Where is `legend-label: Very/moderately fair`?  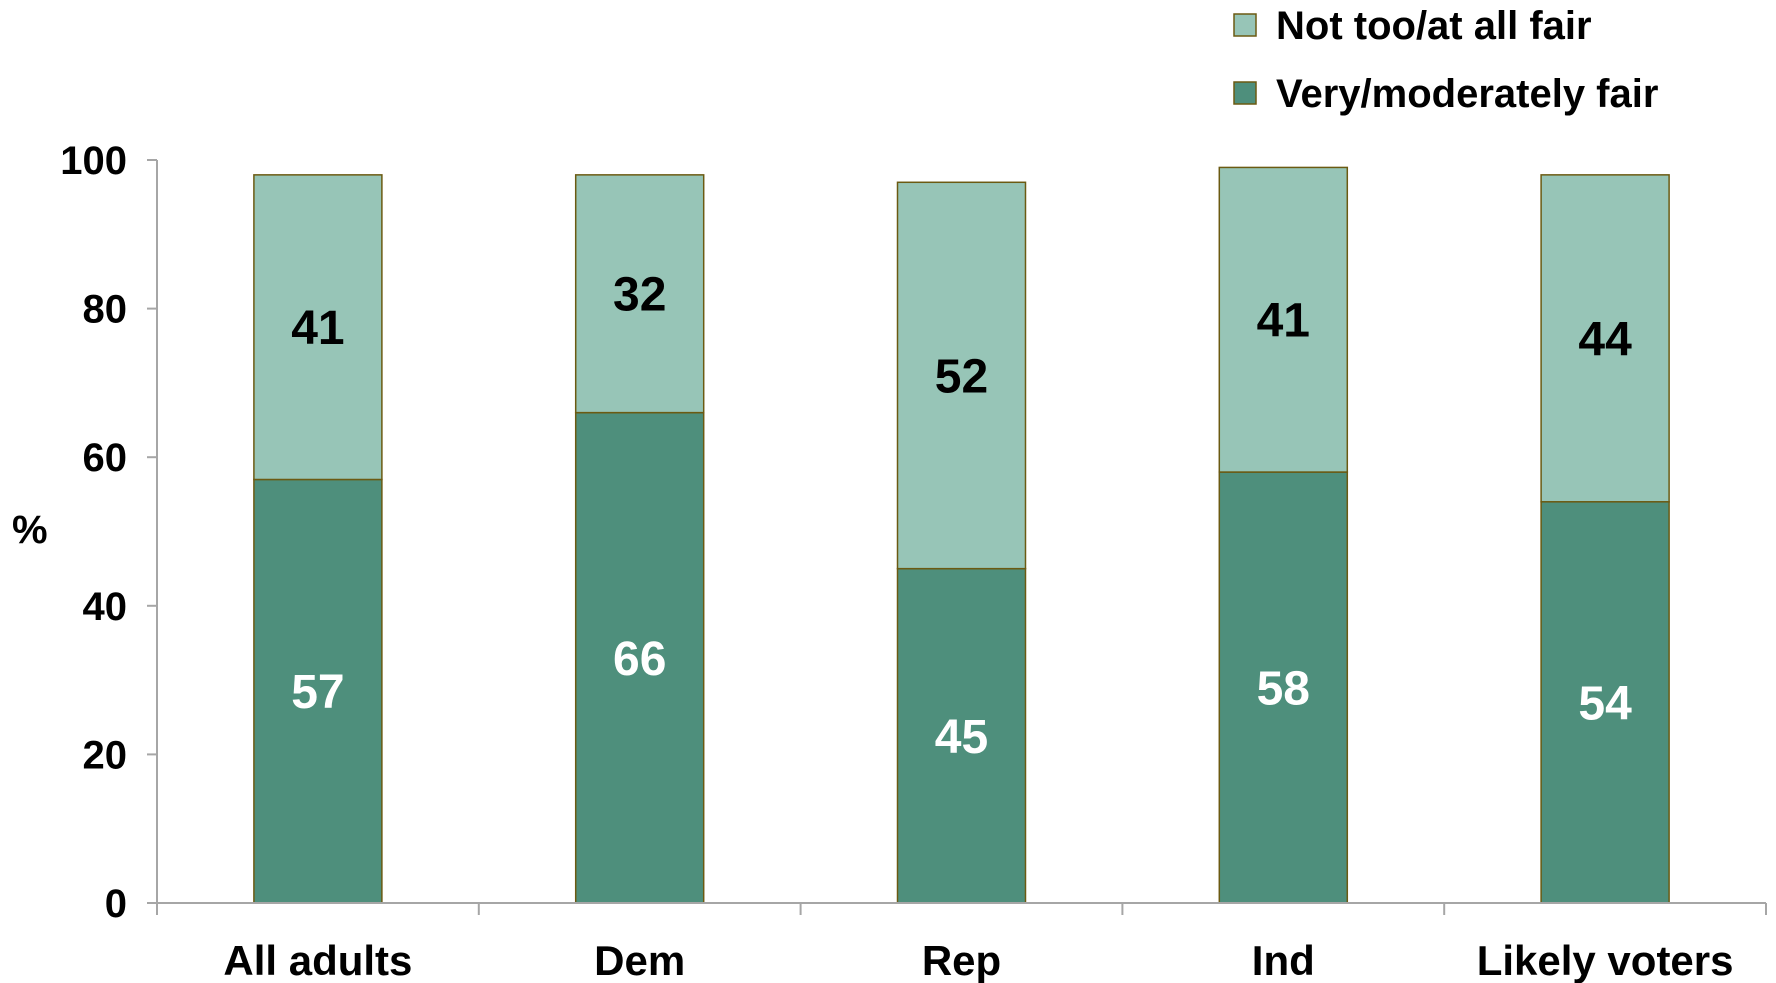
legend-label: Very/moderately fair is located at coordinates (1467, 94).